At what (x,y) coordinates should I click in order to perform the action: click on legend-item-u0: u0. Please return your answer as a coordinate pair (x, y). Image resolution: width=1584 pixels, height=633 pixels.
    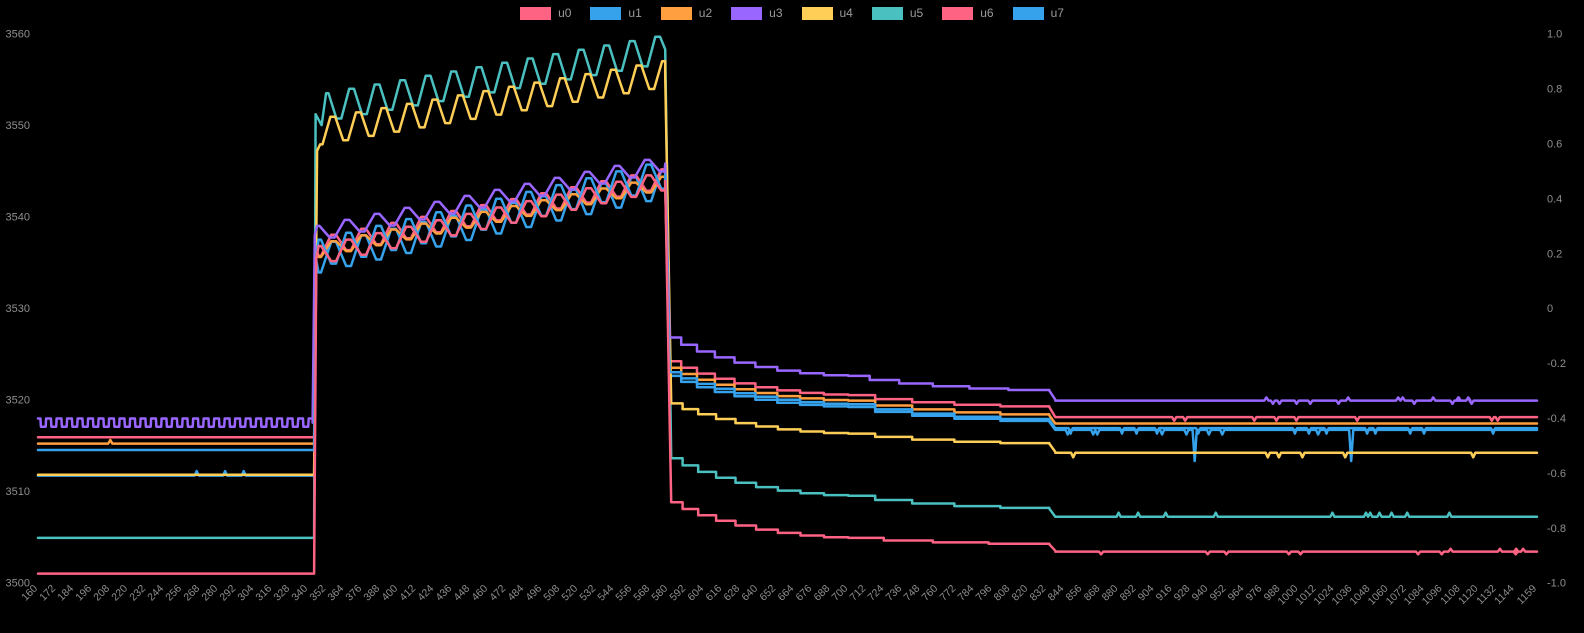
    Looking at the image, I should click on (545, 13).